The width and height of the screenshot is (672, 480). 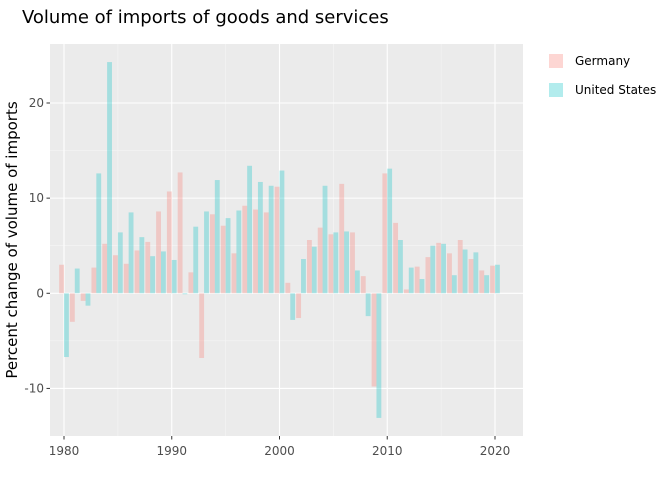 I want to click on y-tick-label: -10, so click(x=34, y=388).